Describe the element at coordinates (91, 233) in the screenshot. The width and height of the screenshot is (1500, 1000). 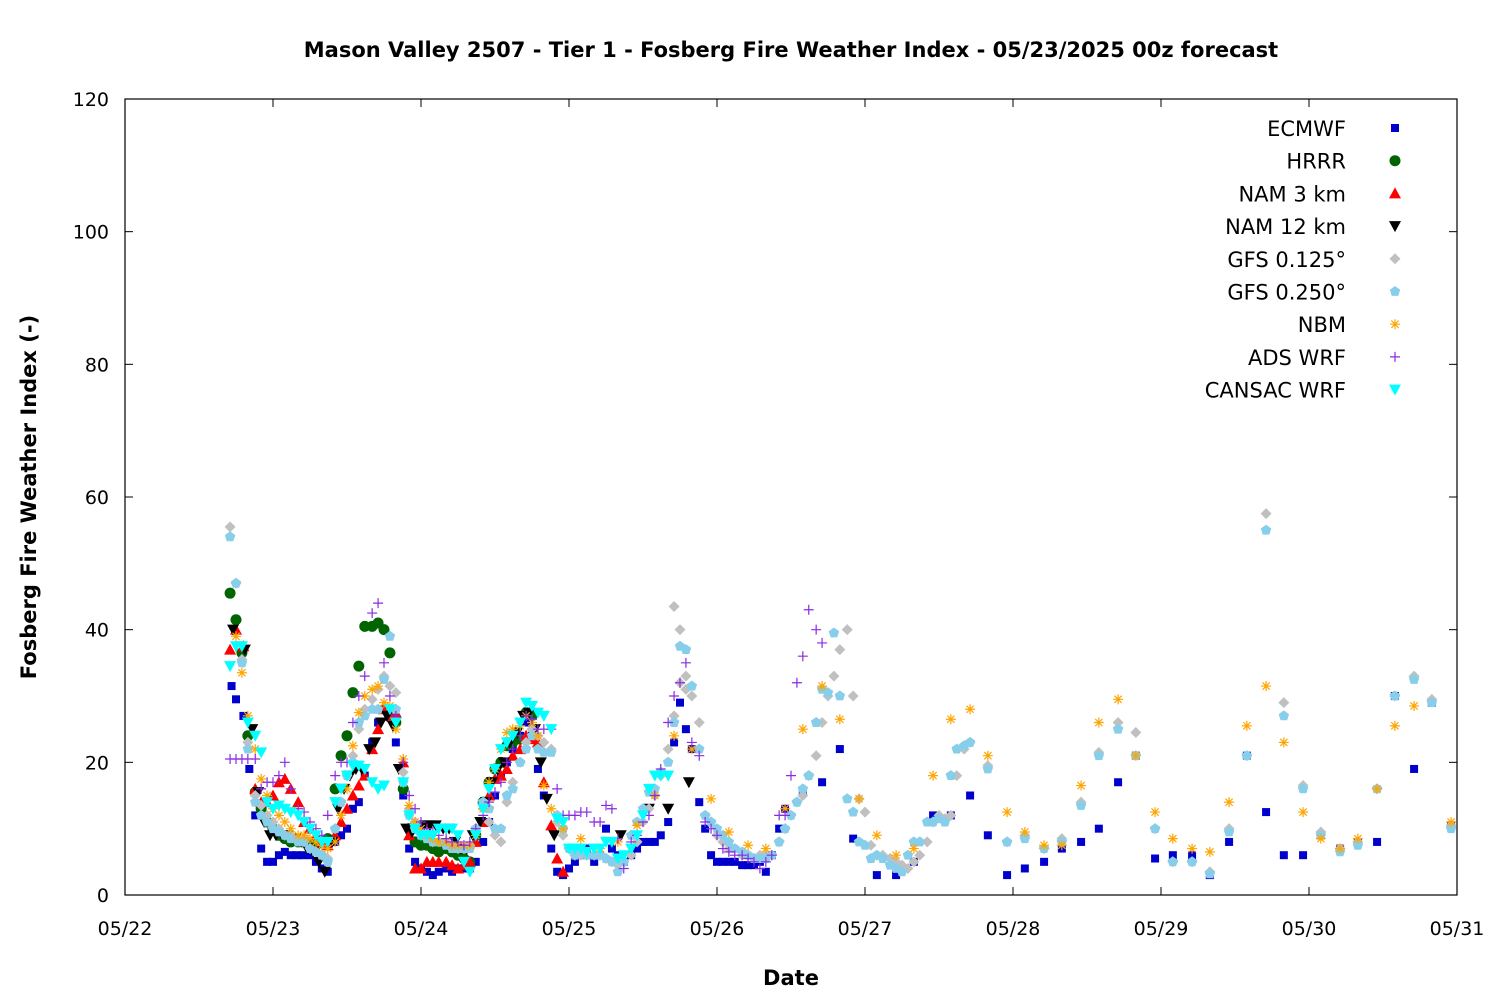
I see `y-tick-label: 100` at that location.